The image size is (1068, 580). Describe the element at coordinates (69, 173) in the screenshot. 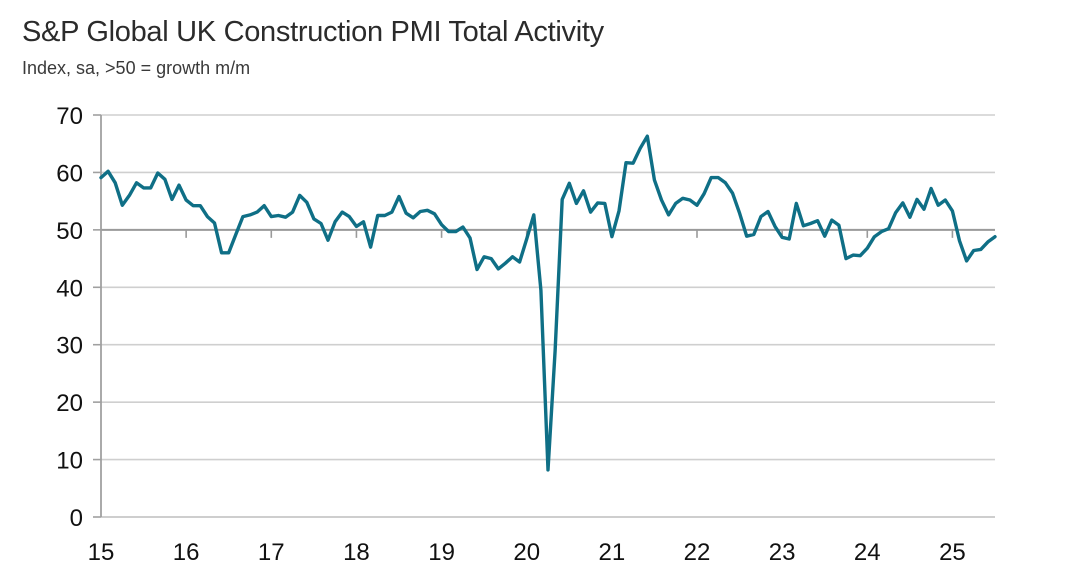

I see `y-tick-label: 60` at that location.